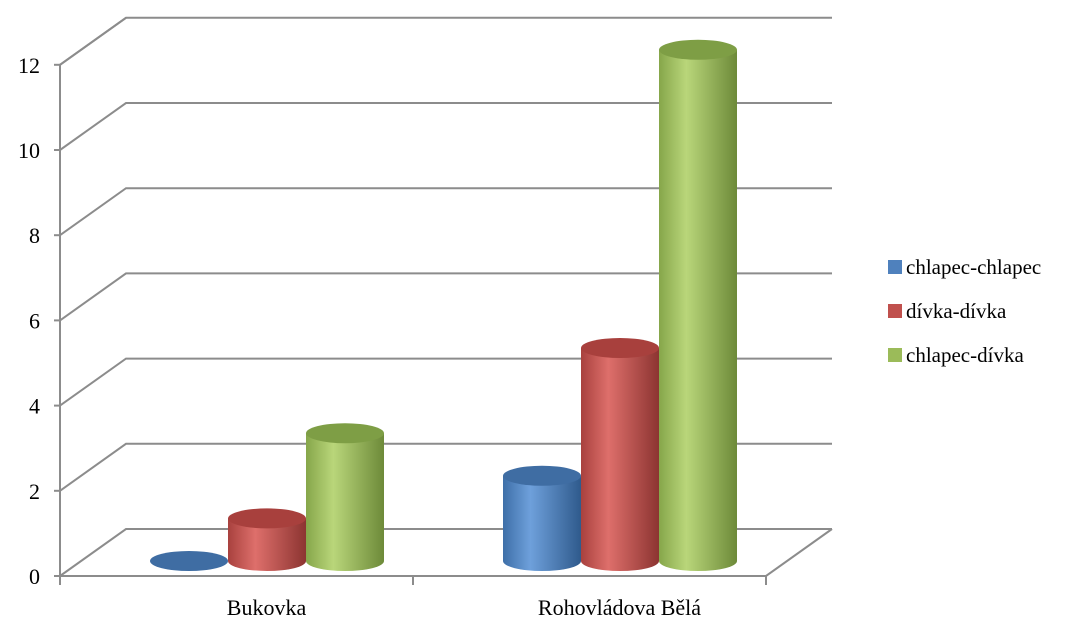 This screenshot has width=1082, height=624. Describe the element at coordinates (464, 607) in the screenshot. I see `x-axis-category-labels: Bukovka Rohovládova Bělá` at that location.